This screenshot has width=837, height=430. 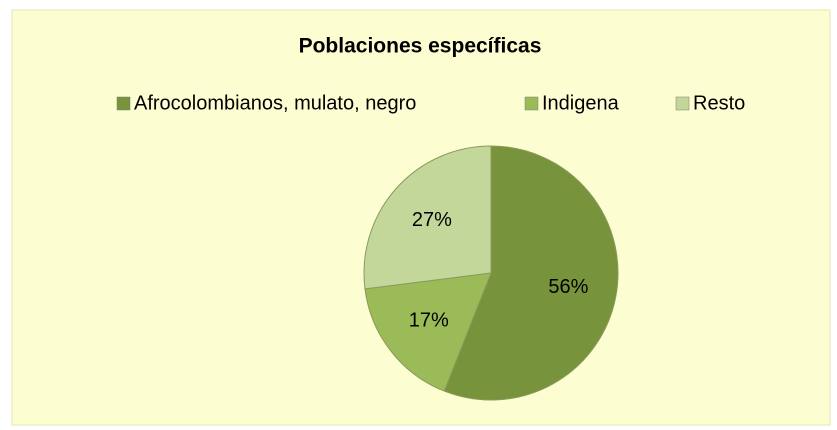 What do you see at coordinates (429, 321) in the screenshot?
I see `data-label: 17%` at bounding box center [429, 321].